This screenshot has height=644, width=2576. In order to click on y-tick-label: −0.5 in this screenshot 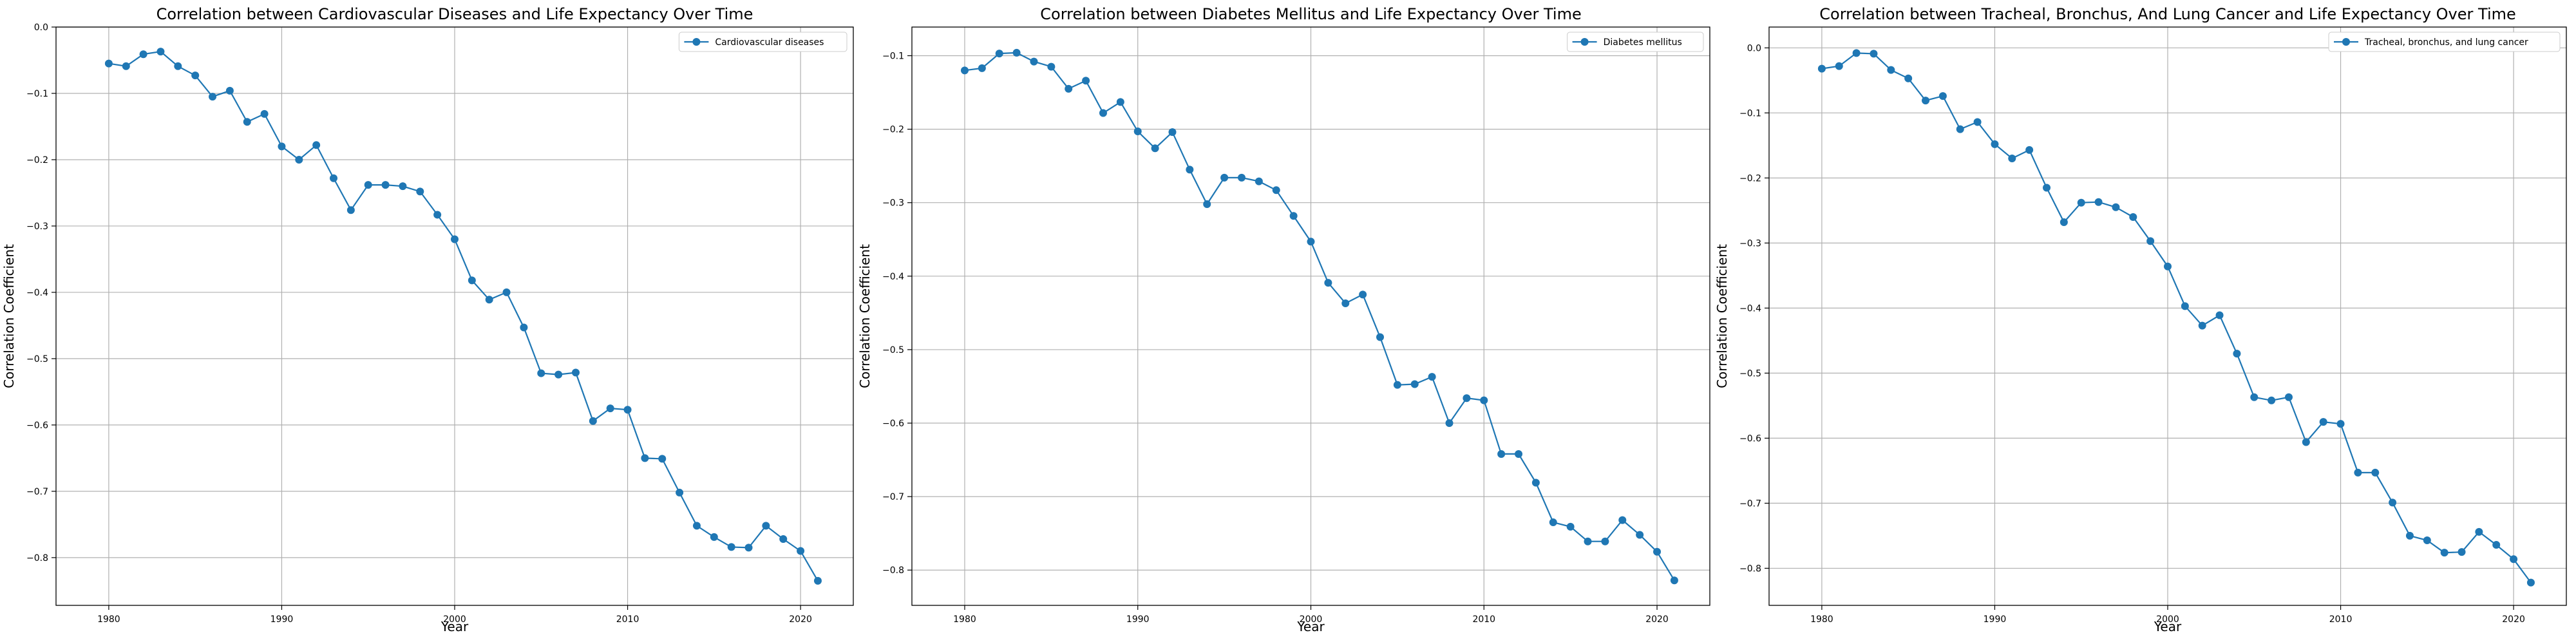, I will do `click(893, 350)`.